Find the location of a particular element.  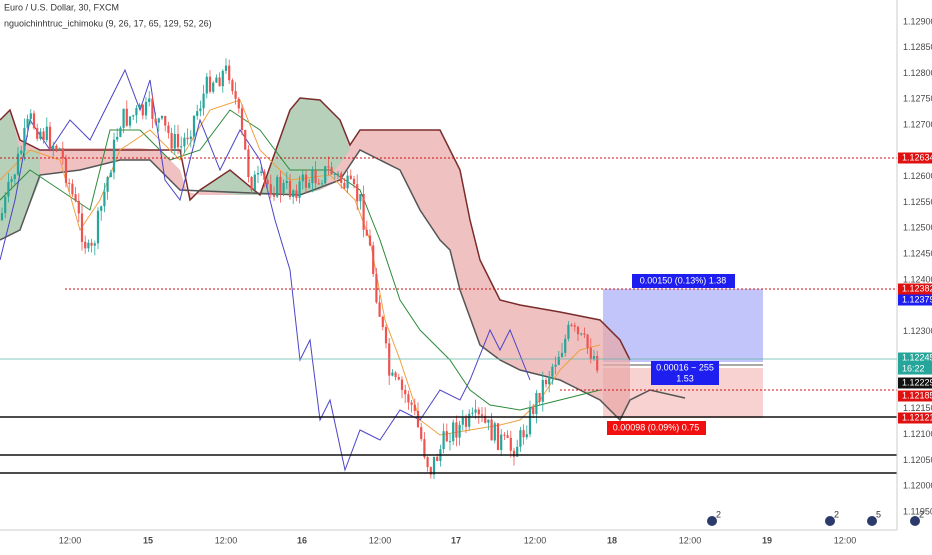

price-tag: 1.12382 is located at coordinates (917, 288).